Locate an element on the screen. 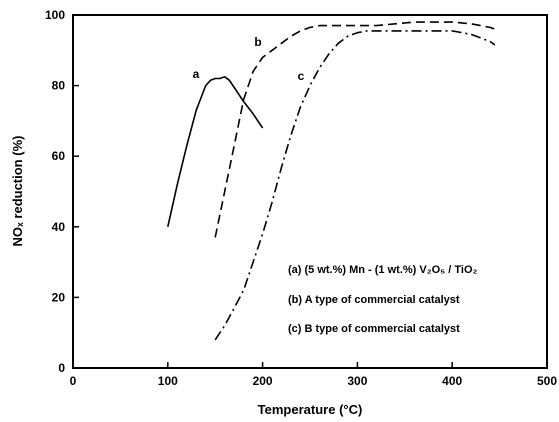 The image size is (559, 422). y-tick-label: 60 is located at coordinates (59, 156).